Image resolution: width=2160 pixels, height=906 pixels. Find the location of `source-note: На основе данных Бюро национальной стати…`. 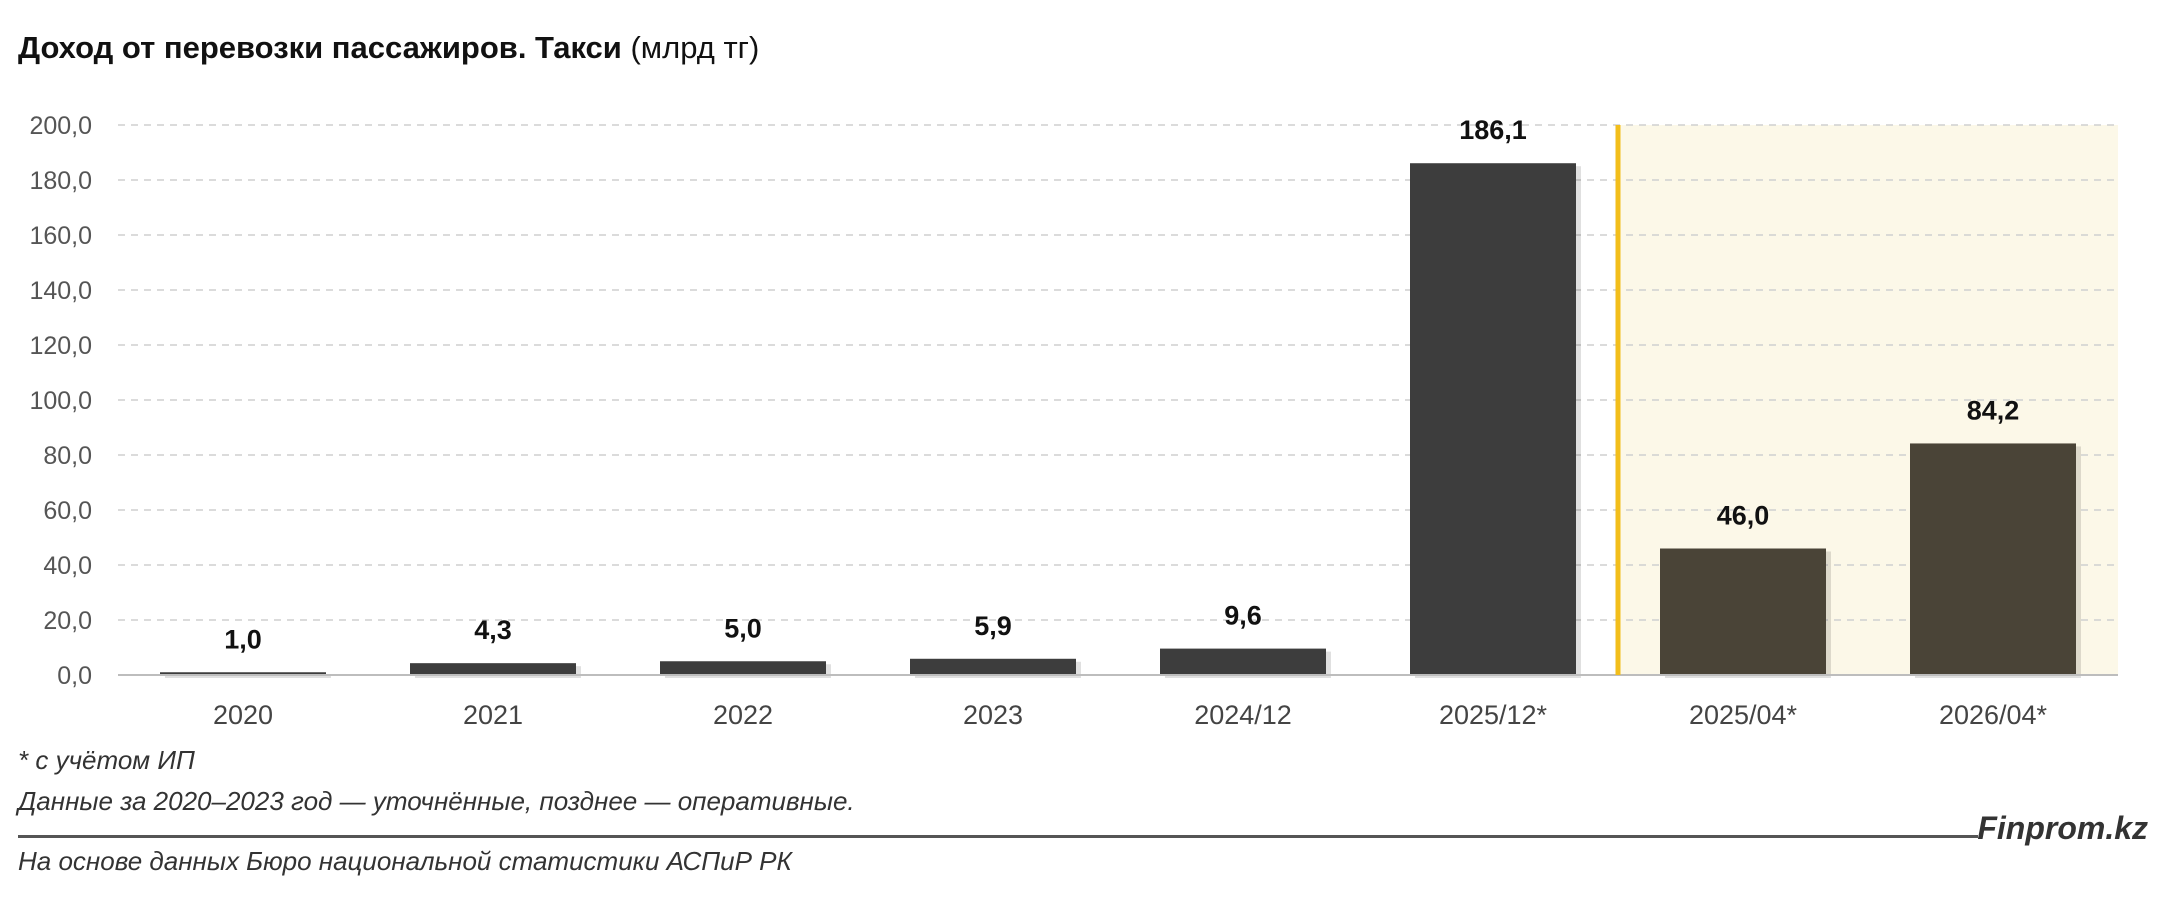

source-note: На основе данных Бюро национальной стати… is located at coordinates (405, 861).